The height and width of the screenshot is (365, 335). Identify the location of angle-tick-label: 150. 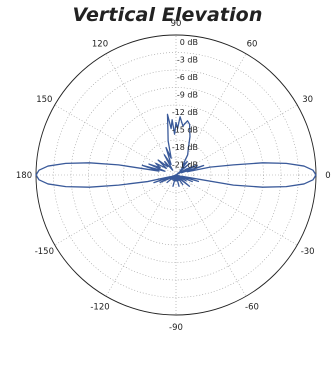
(44, 100).